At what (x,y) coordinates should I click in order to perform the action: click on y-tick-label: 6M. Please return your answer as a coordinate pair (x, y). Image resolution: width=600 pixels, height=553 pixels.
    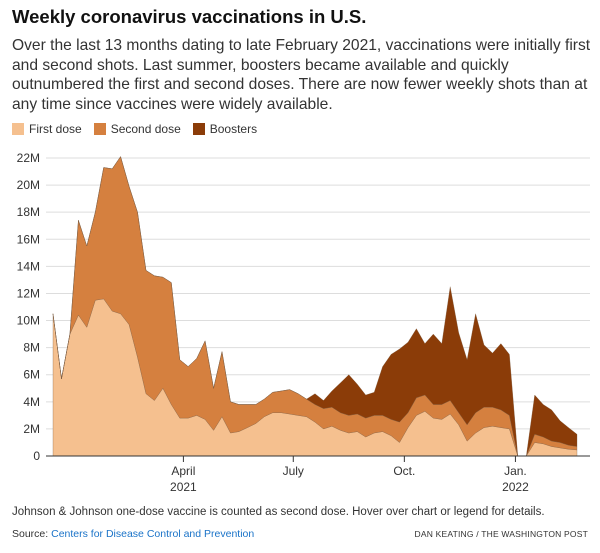
    Looking at the image, I should click on (31, 375).